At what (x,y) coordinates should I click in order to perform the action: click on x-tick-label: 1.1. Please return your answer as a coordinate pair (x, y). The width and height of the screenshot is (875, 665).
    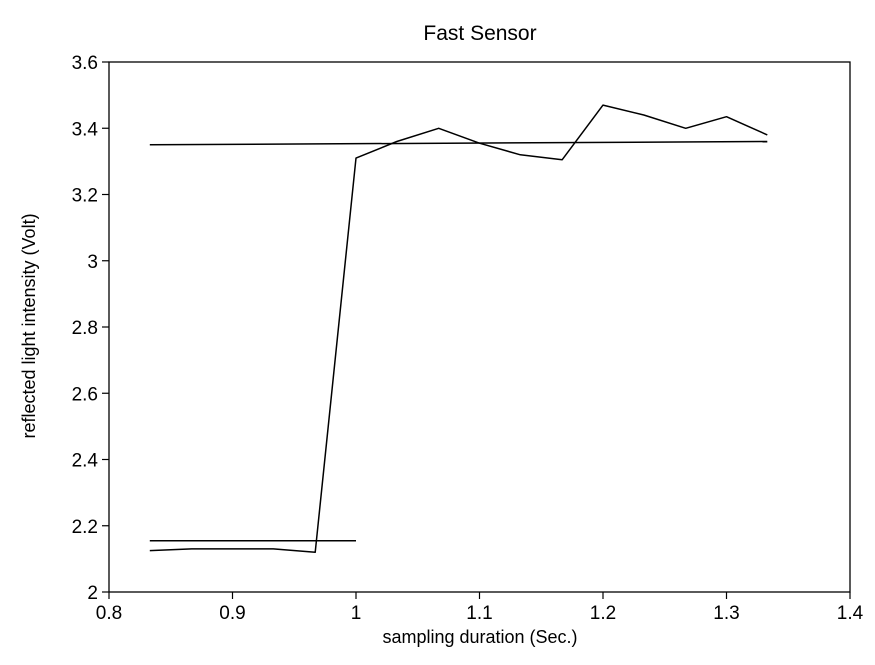
    Looking at the image, I should click on (479, 613).